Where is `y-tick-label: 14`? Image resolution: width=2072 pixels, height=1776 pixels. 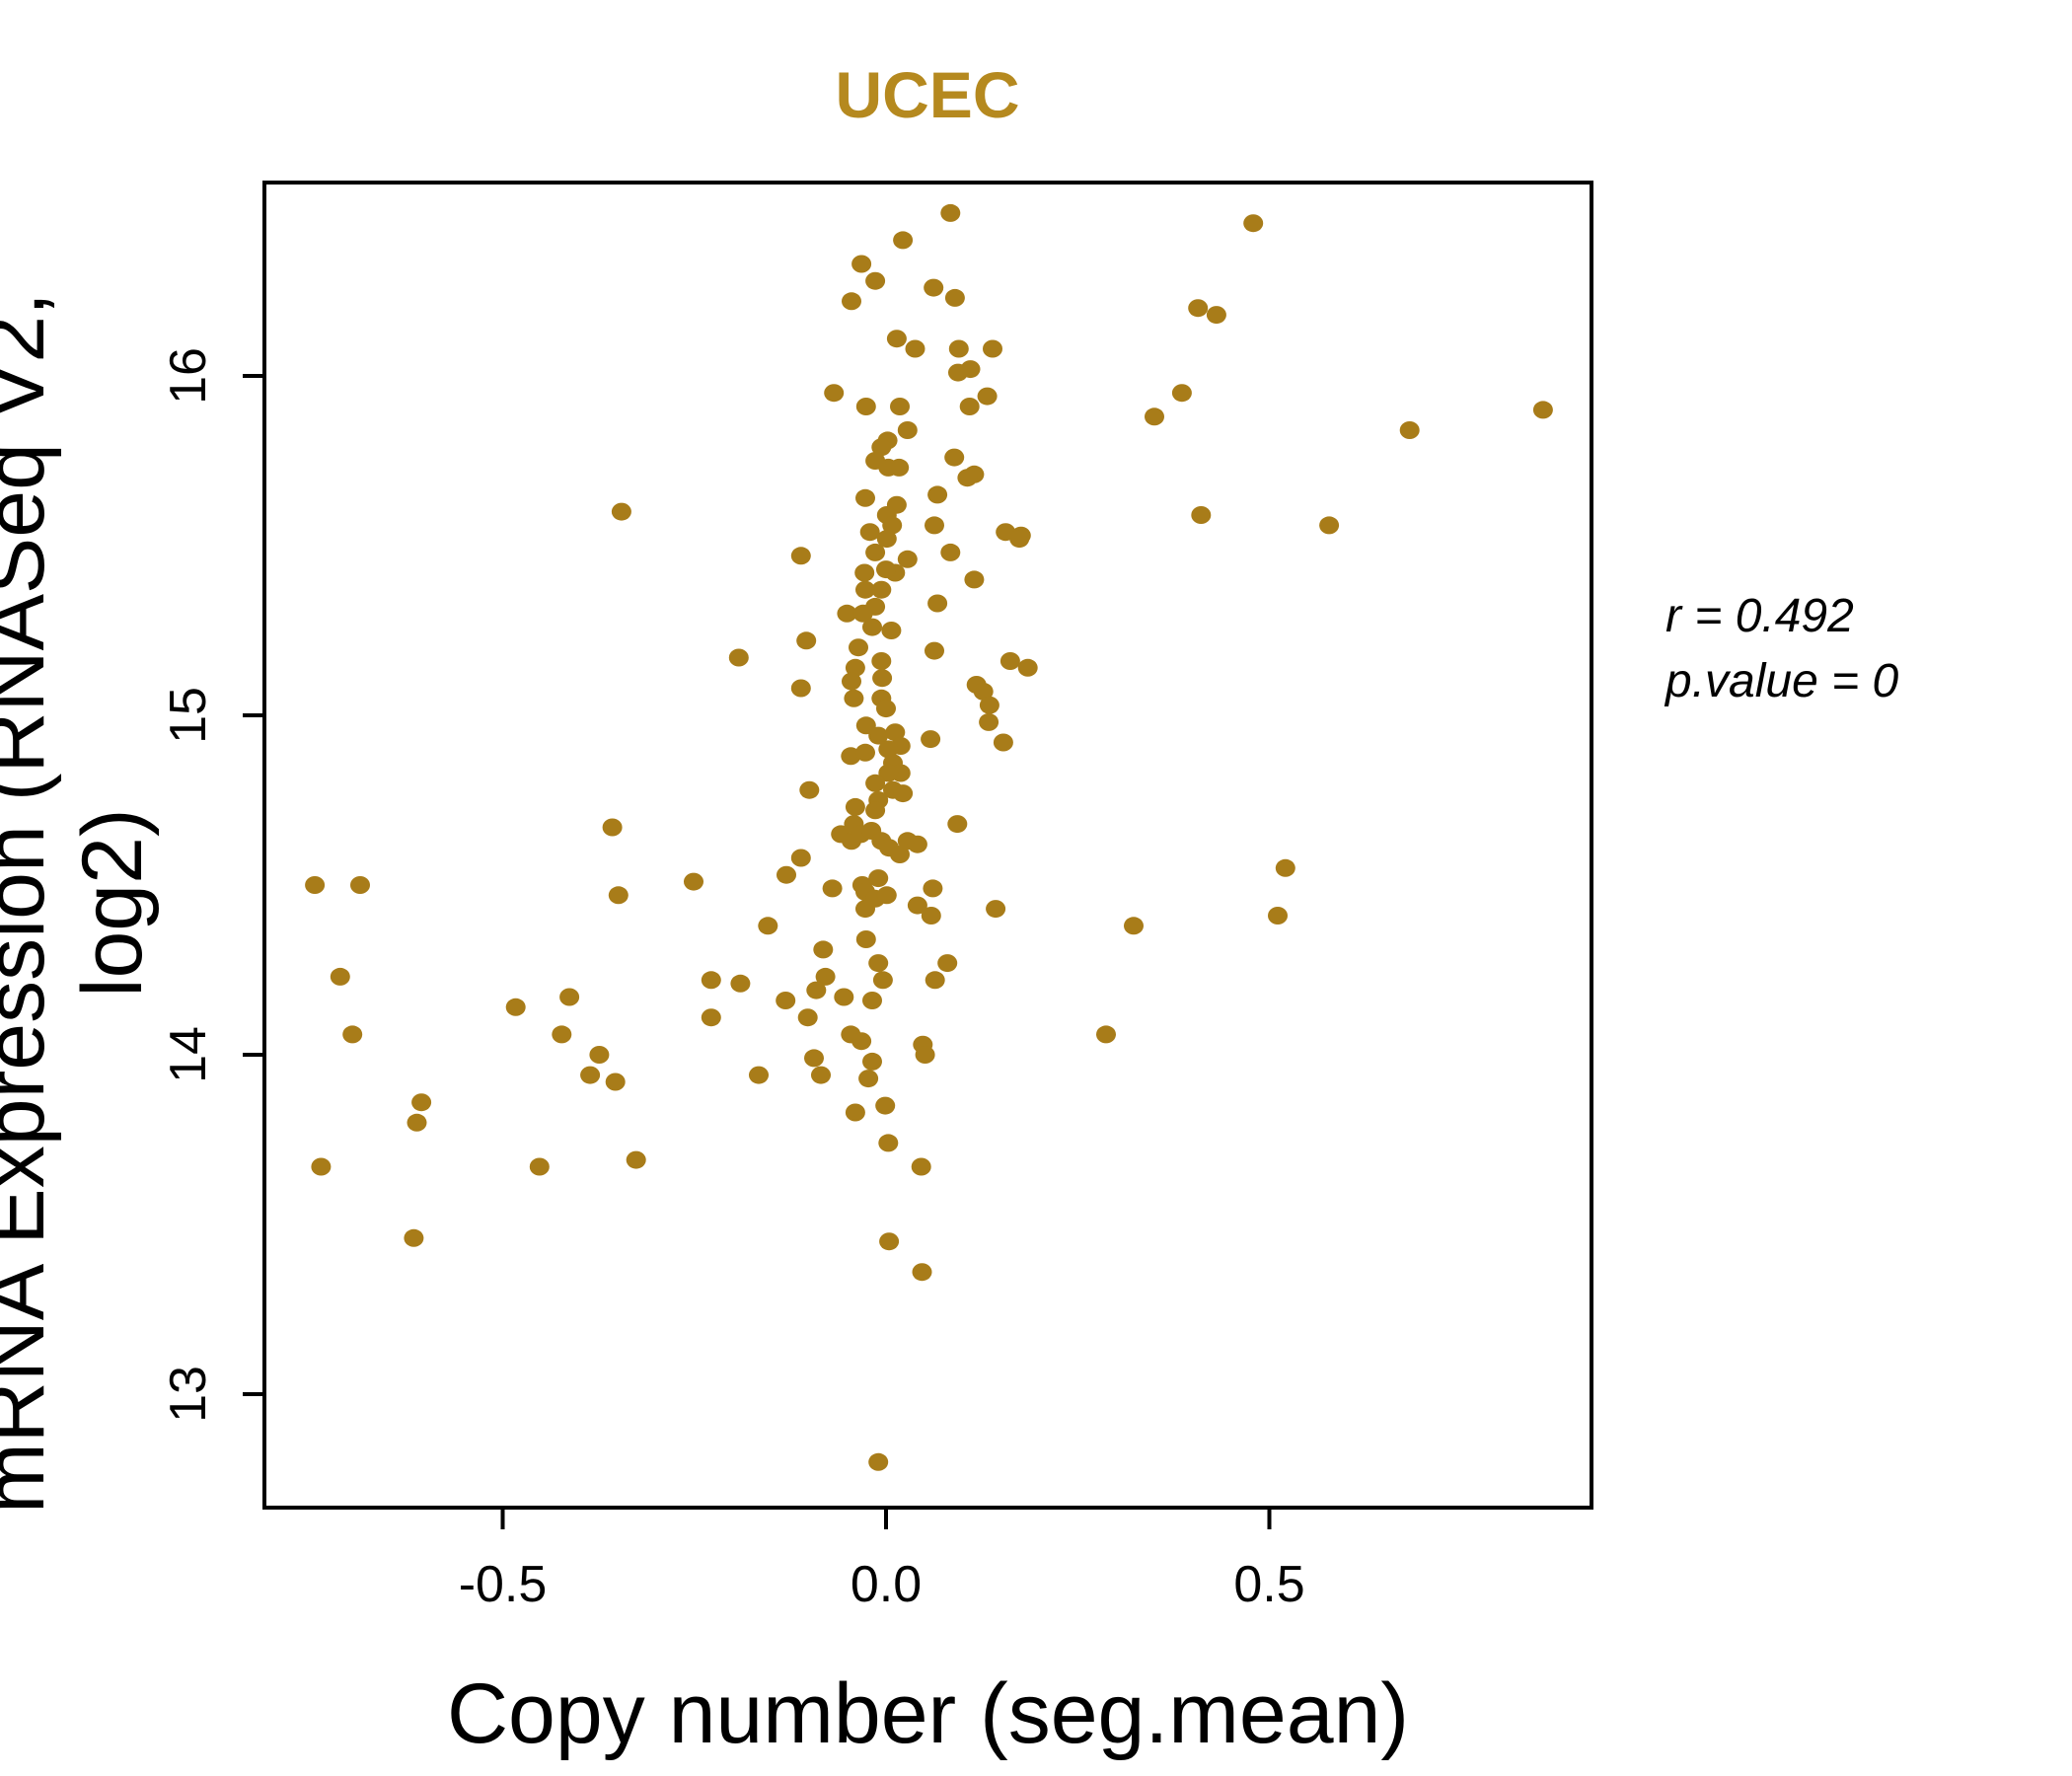 y-tick-label: 14 is located at coordinates (189, 1054).